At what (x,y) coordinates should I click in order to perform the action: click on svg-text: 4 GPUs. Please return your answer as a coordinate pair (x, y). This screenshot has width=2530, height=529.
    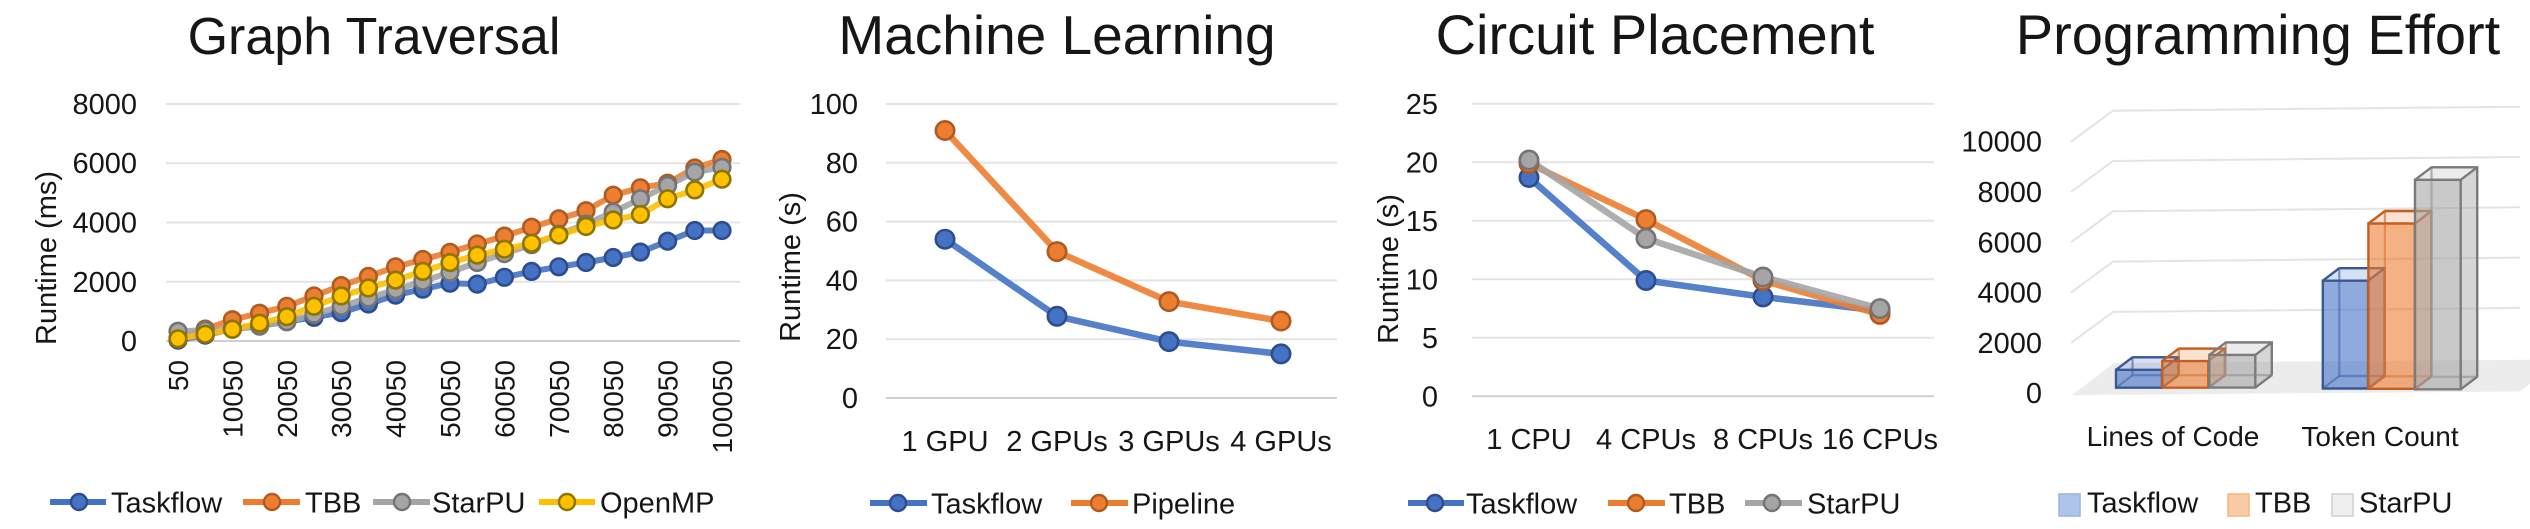
    Looking at the image, I should click on (1281, 442).